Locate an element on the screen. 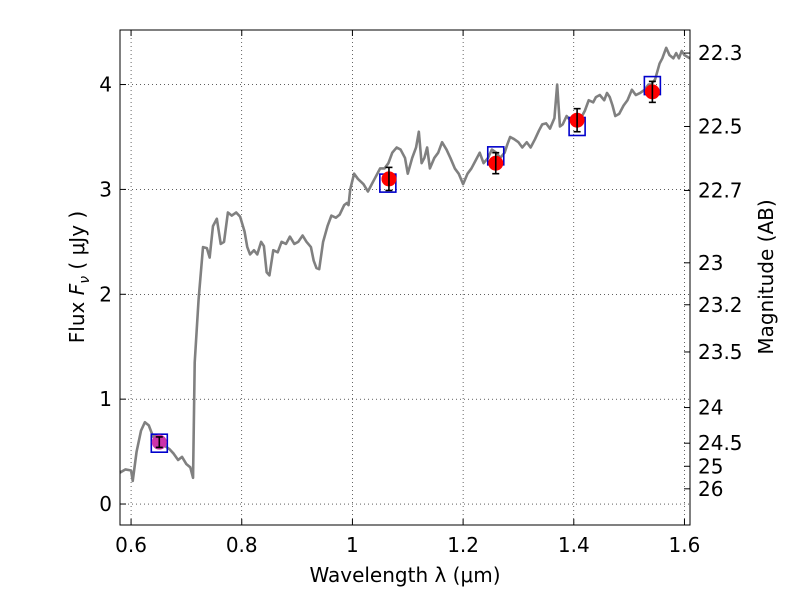 This screenshot has width=800, height=600. model-photometry-box is located at coordinates (159, 443).